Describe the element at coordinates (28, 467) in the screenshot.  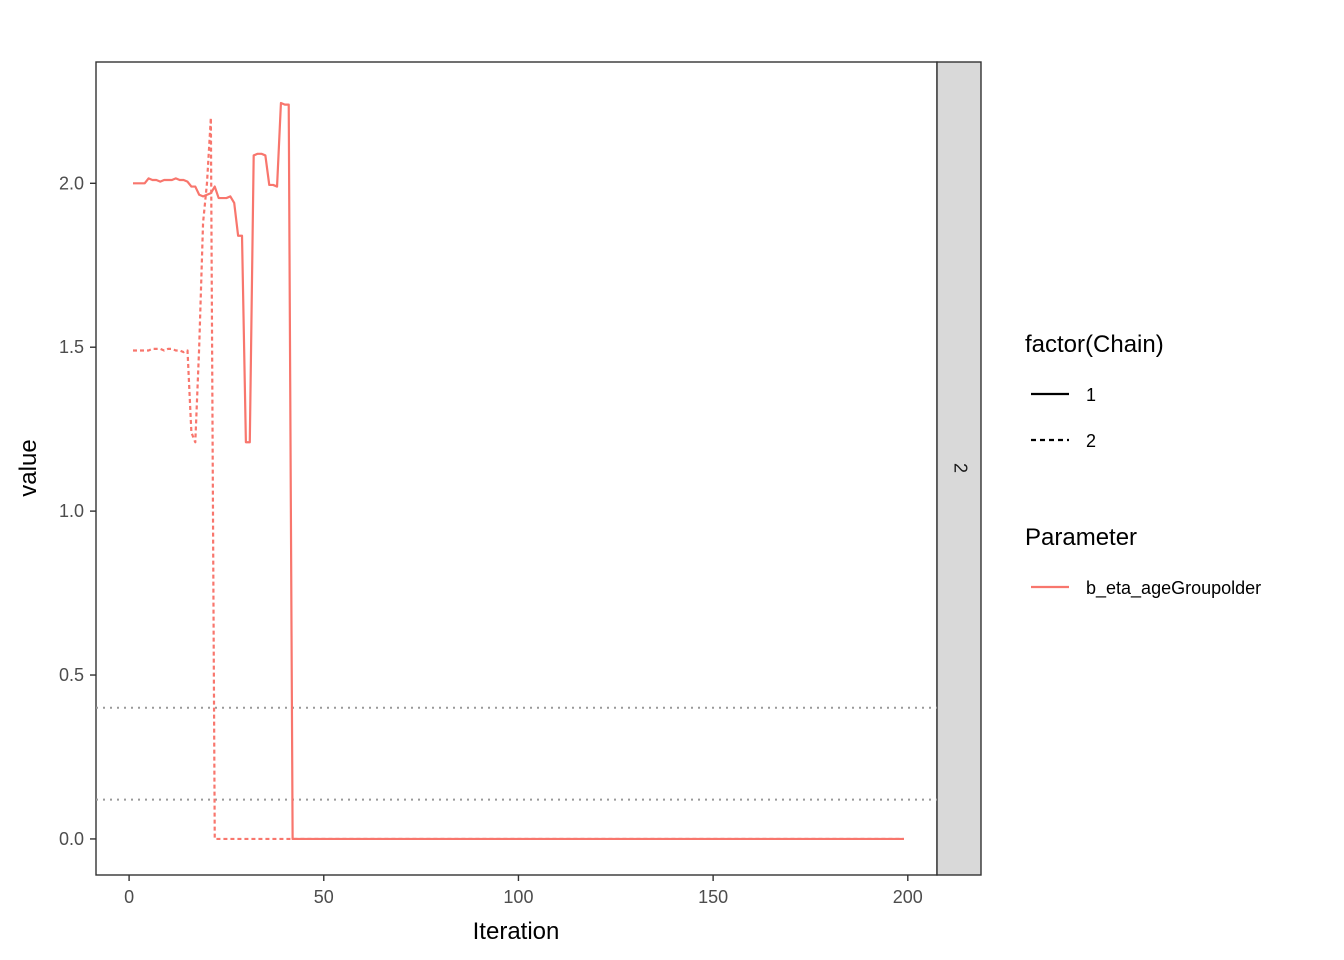
I see `y-axis-title: value` at that location.